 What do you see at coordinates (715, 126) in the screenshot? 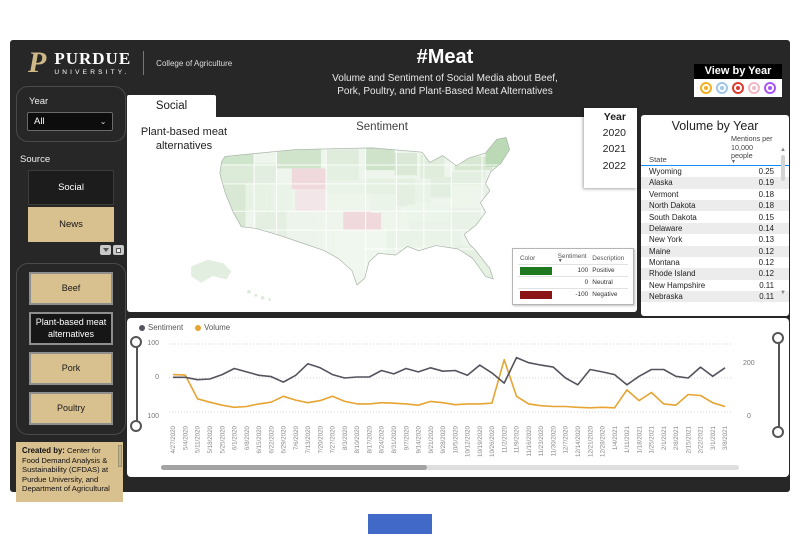
I see `volume-table-title: Volume by Year` at bounding box center [715, 126].